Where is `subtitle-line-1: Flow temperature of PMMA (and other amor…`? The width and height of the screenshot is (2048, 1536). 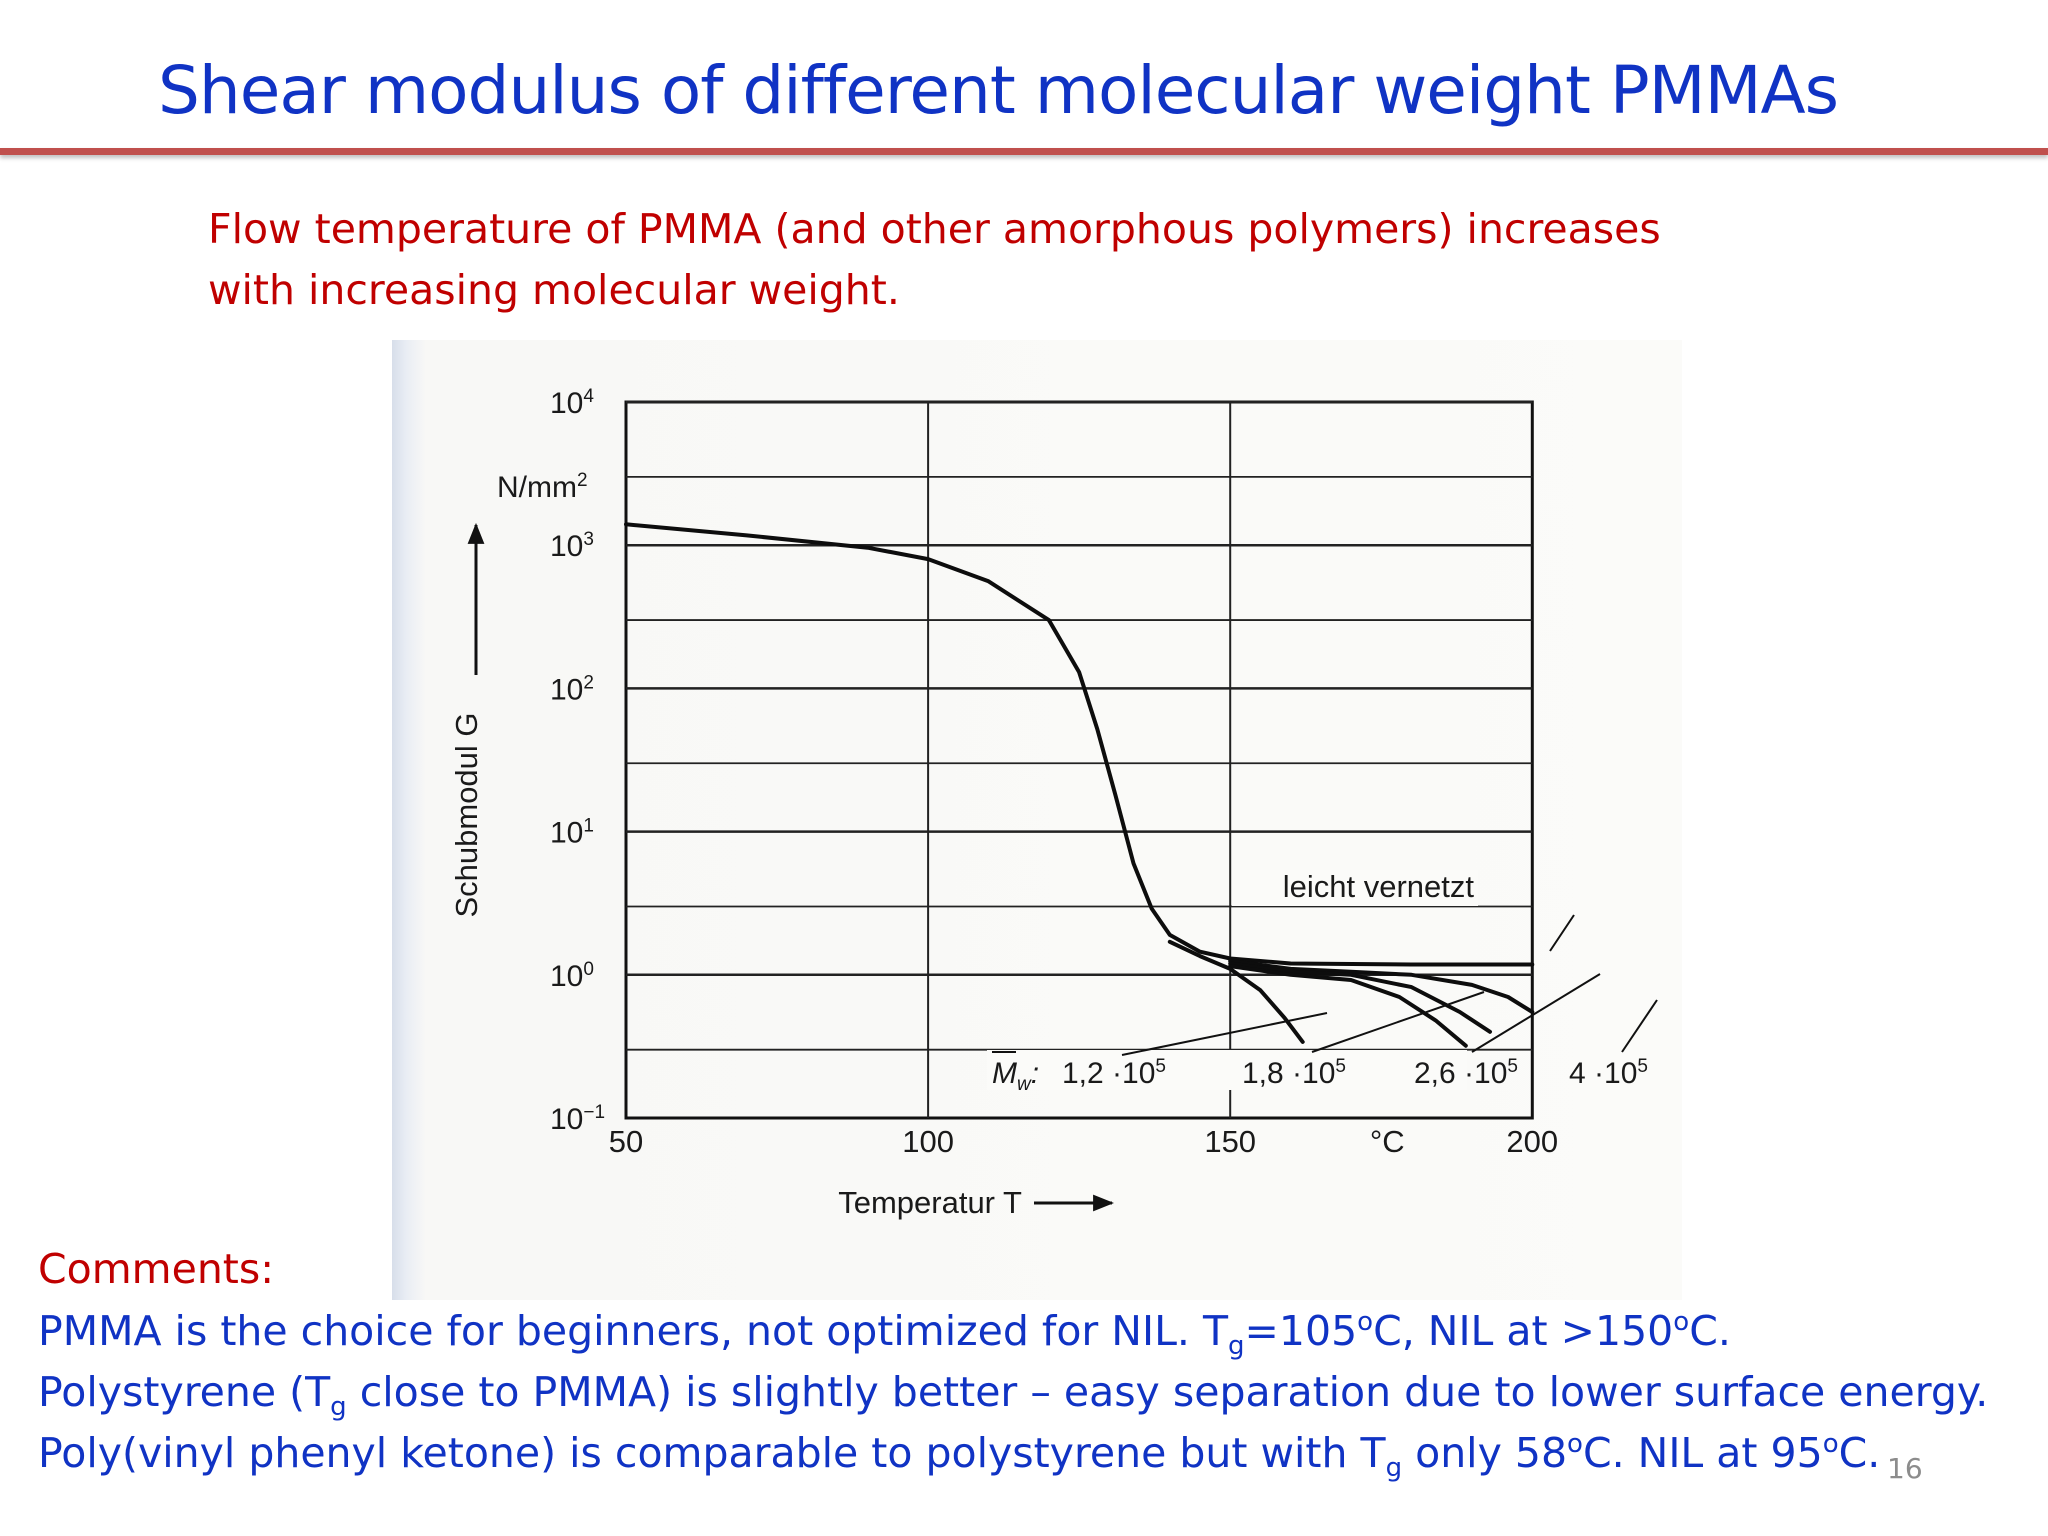
subtitle-line-1: Flow temperature of PMMA (and other amor… is located at coordinates (934, 229).